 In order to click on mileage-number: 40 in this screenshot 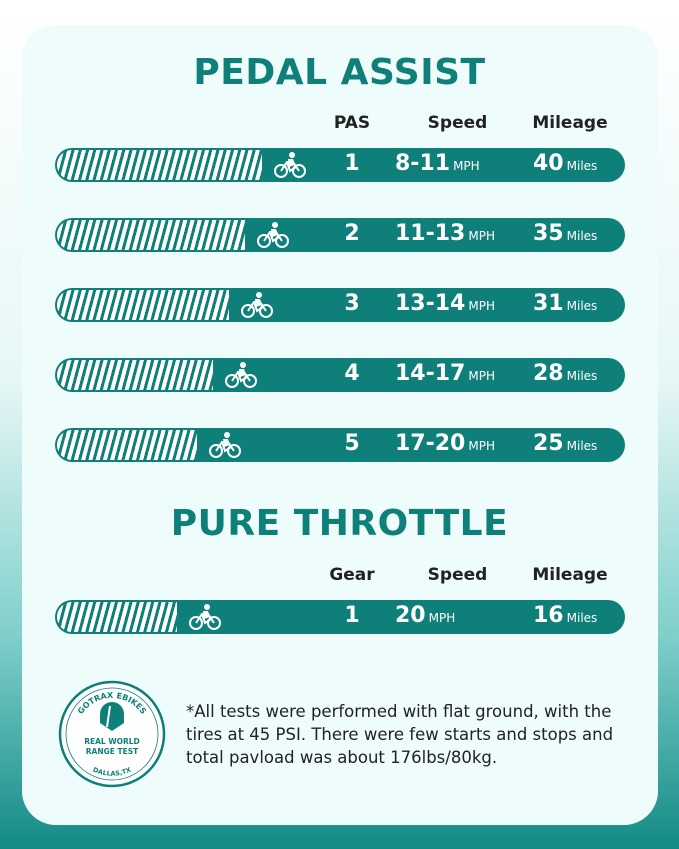, I will do `click(548, 163)`.